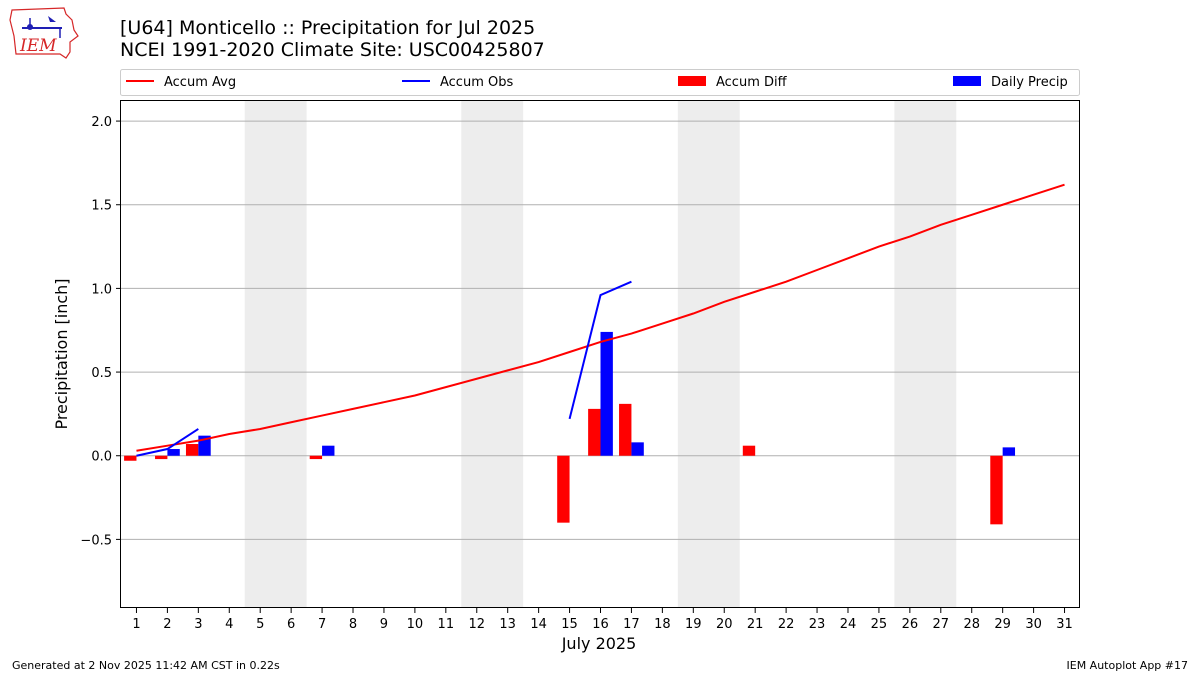 This screenshot has height=675, width=1200. I want to click on x-tick-label: 9, so click(384, 624).